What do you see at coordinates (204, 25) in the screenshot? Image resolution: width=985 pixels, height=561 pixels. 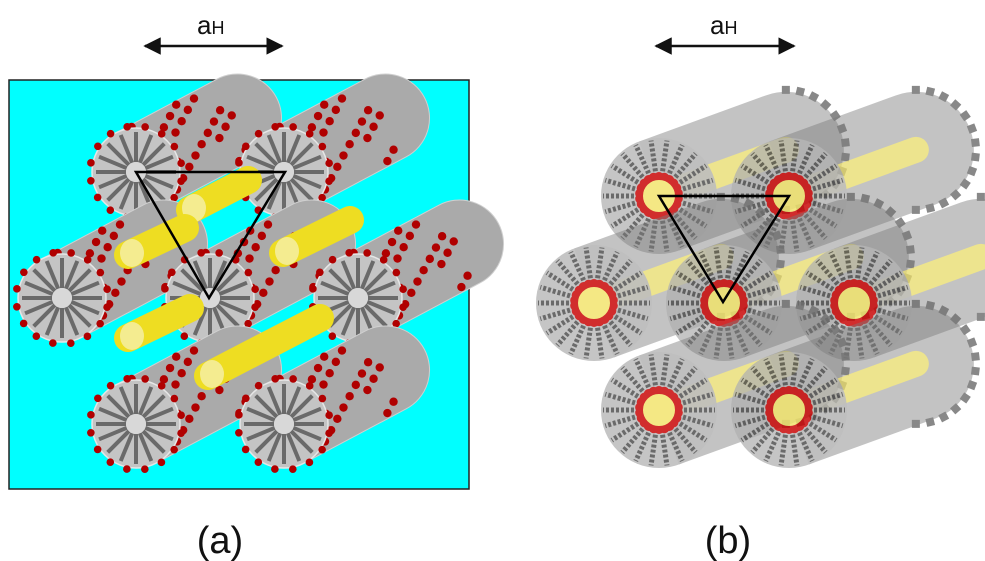 I see `lattice-label-a: a` at bounding box center [204, 25].